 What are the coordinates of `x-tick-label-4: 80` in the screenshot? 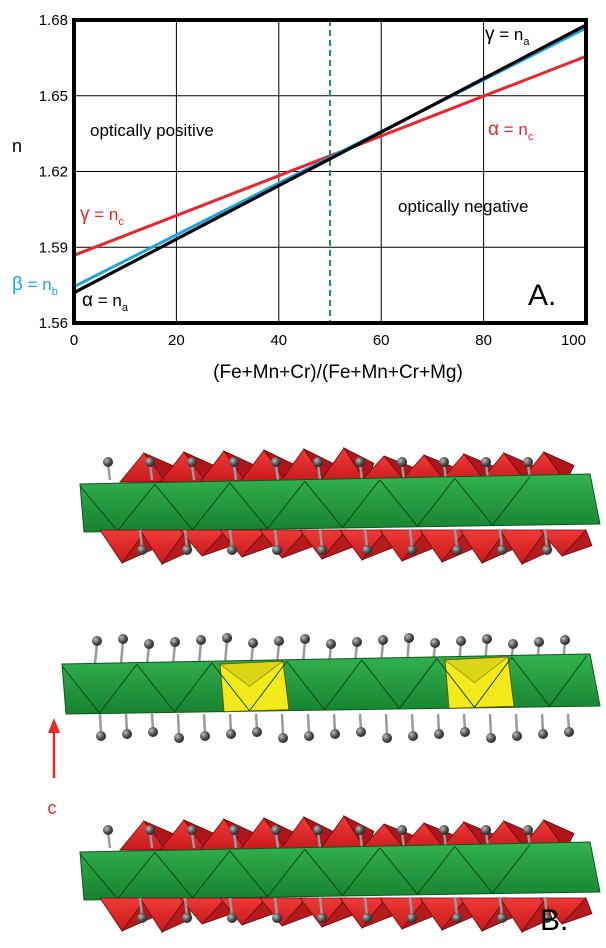 It's located at (483, 340).